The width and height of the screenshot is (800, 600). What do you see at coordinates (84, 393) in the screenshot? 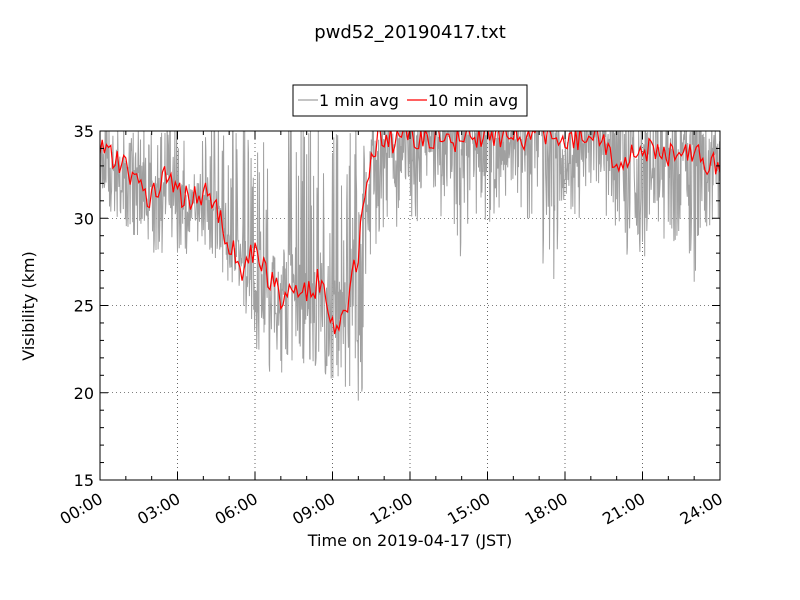
I see `y-tick-label: 20` at bounding box center [84, 393].